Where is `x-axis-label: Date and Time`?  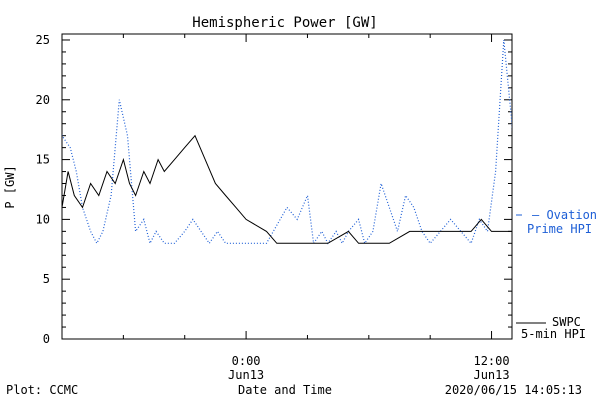 x-axis-label: Date and Time is located at coordinates (285, 390).